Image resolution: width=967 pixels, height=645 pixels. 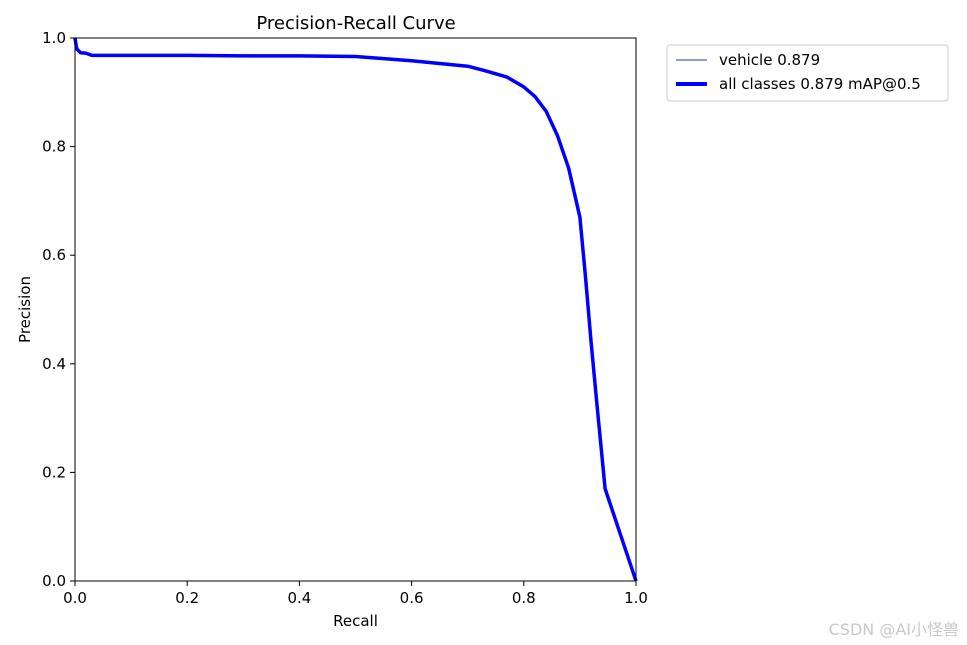 I want to click on y-tick-label: 0.8, so click(x=54, y=147).